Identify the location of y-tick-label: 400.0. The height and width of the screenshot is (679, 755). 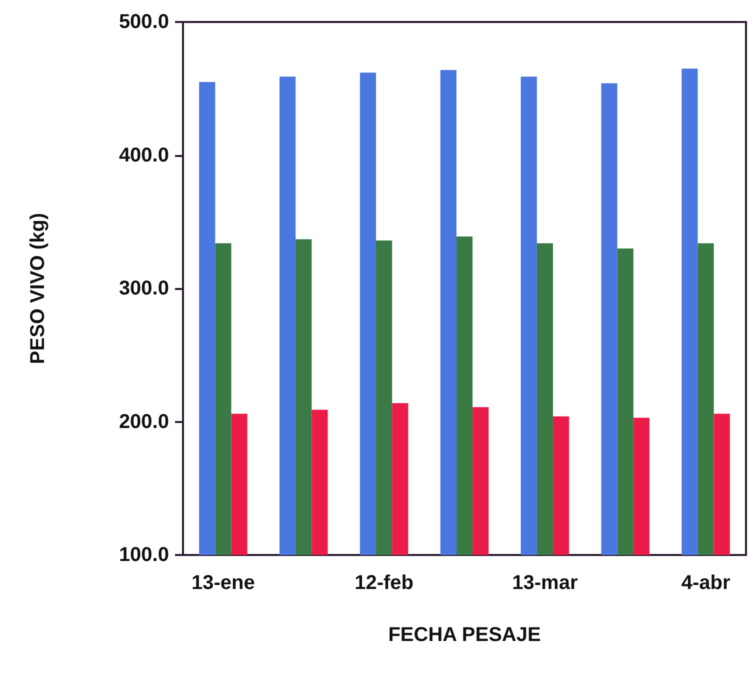
(143, 155).